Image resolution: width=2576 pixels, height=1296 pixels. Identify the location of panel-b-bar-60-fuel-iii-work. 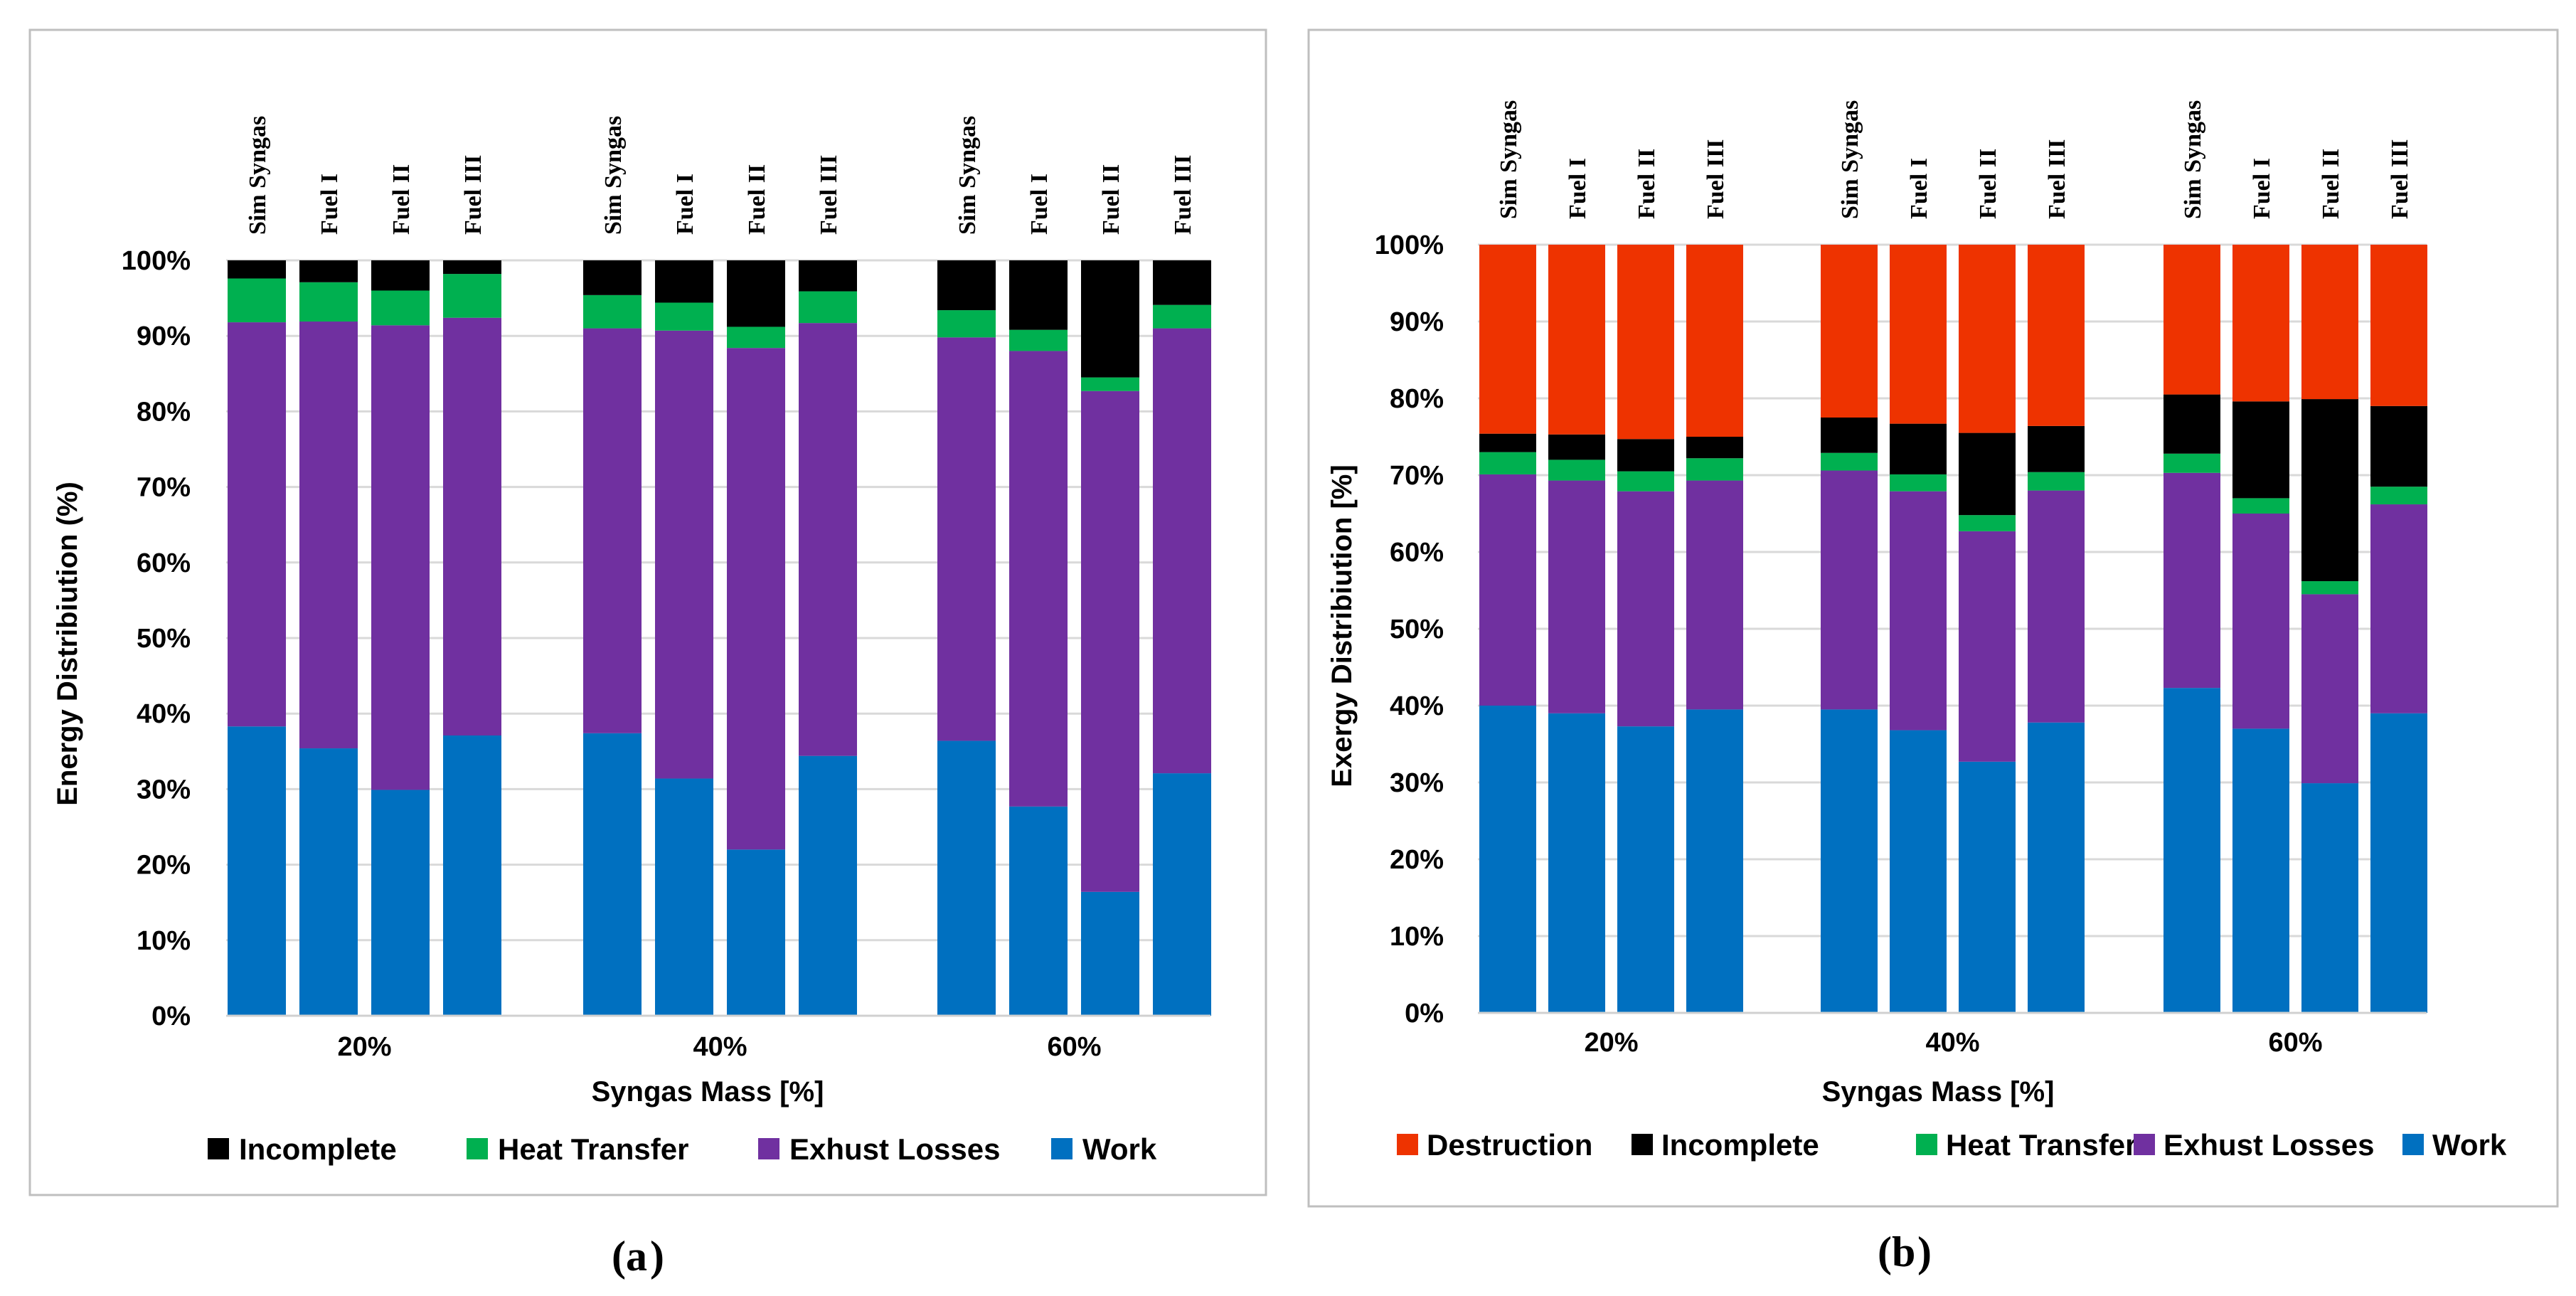
(2398, 863).